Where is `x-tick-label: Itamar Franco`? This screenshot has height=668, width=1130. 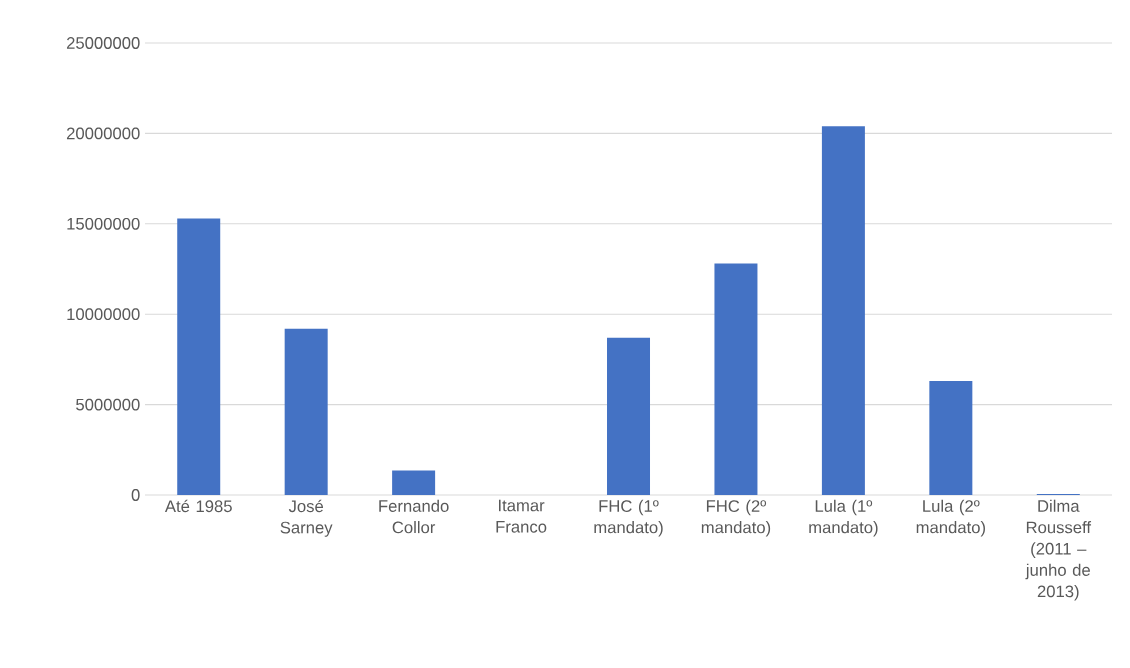
x-tick-label: Itamar Franco is located at coordinates (521, 516).